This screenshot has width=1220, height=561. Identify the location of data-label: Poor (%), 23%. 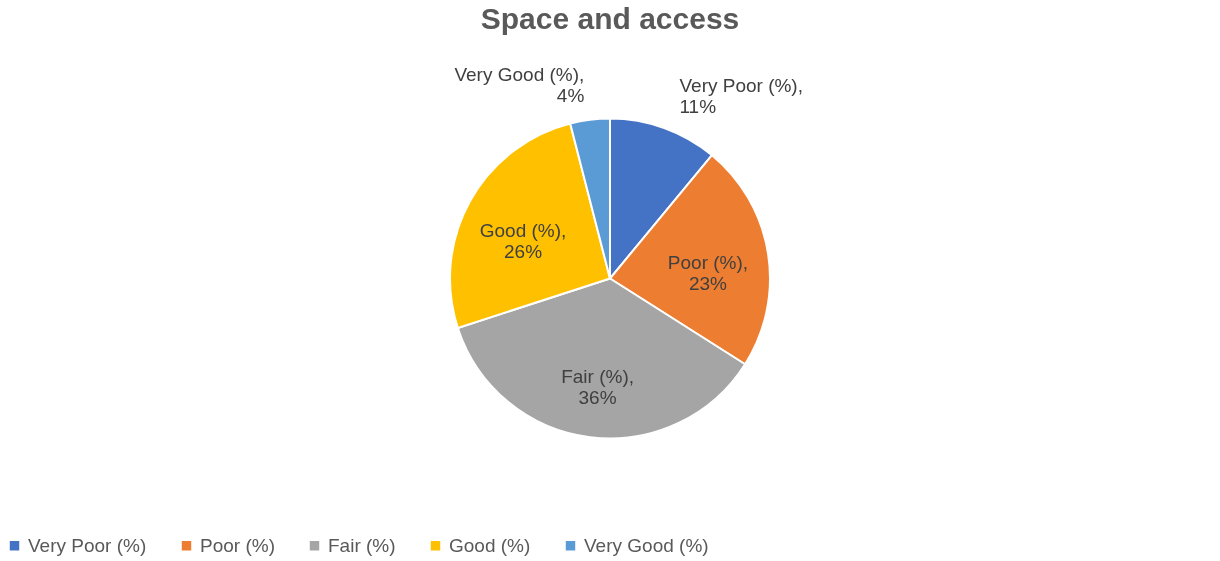
(708, 272).